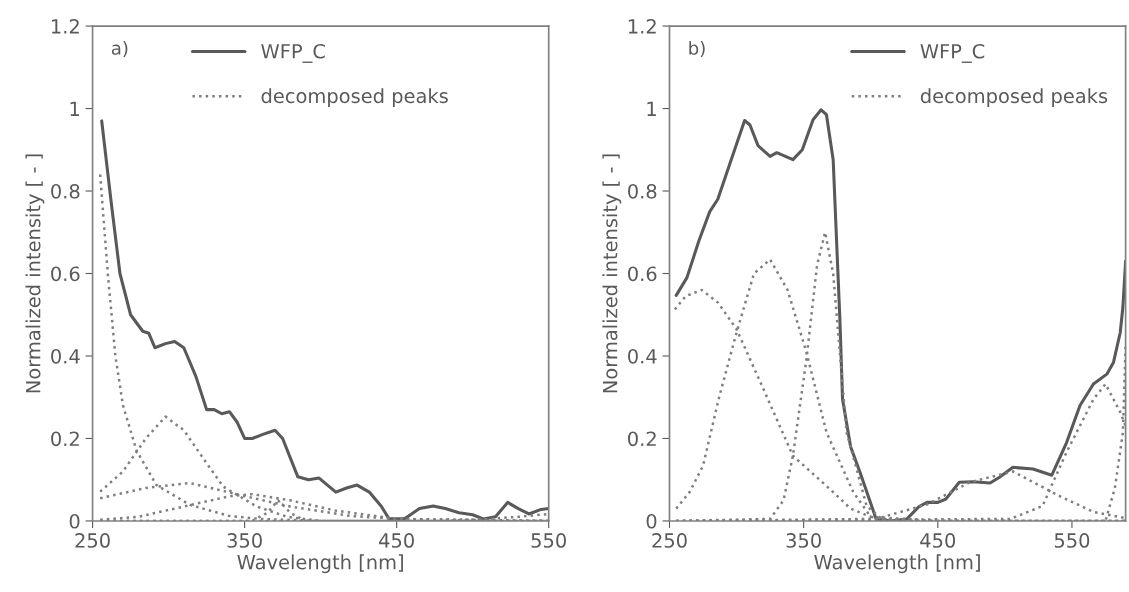 The height and width of the screenshot is (592, 1129). Describe the element at coordinates (119, 48) in the screenshot. I see `annotation: a)` at that location.